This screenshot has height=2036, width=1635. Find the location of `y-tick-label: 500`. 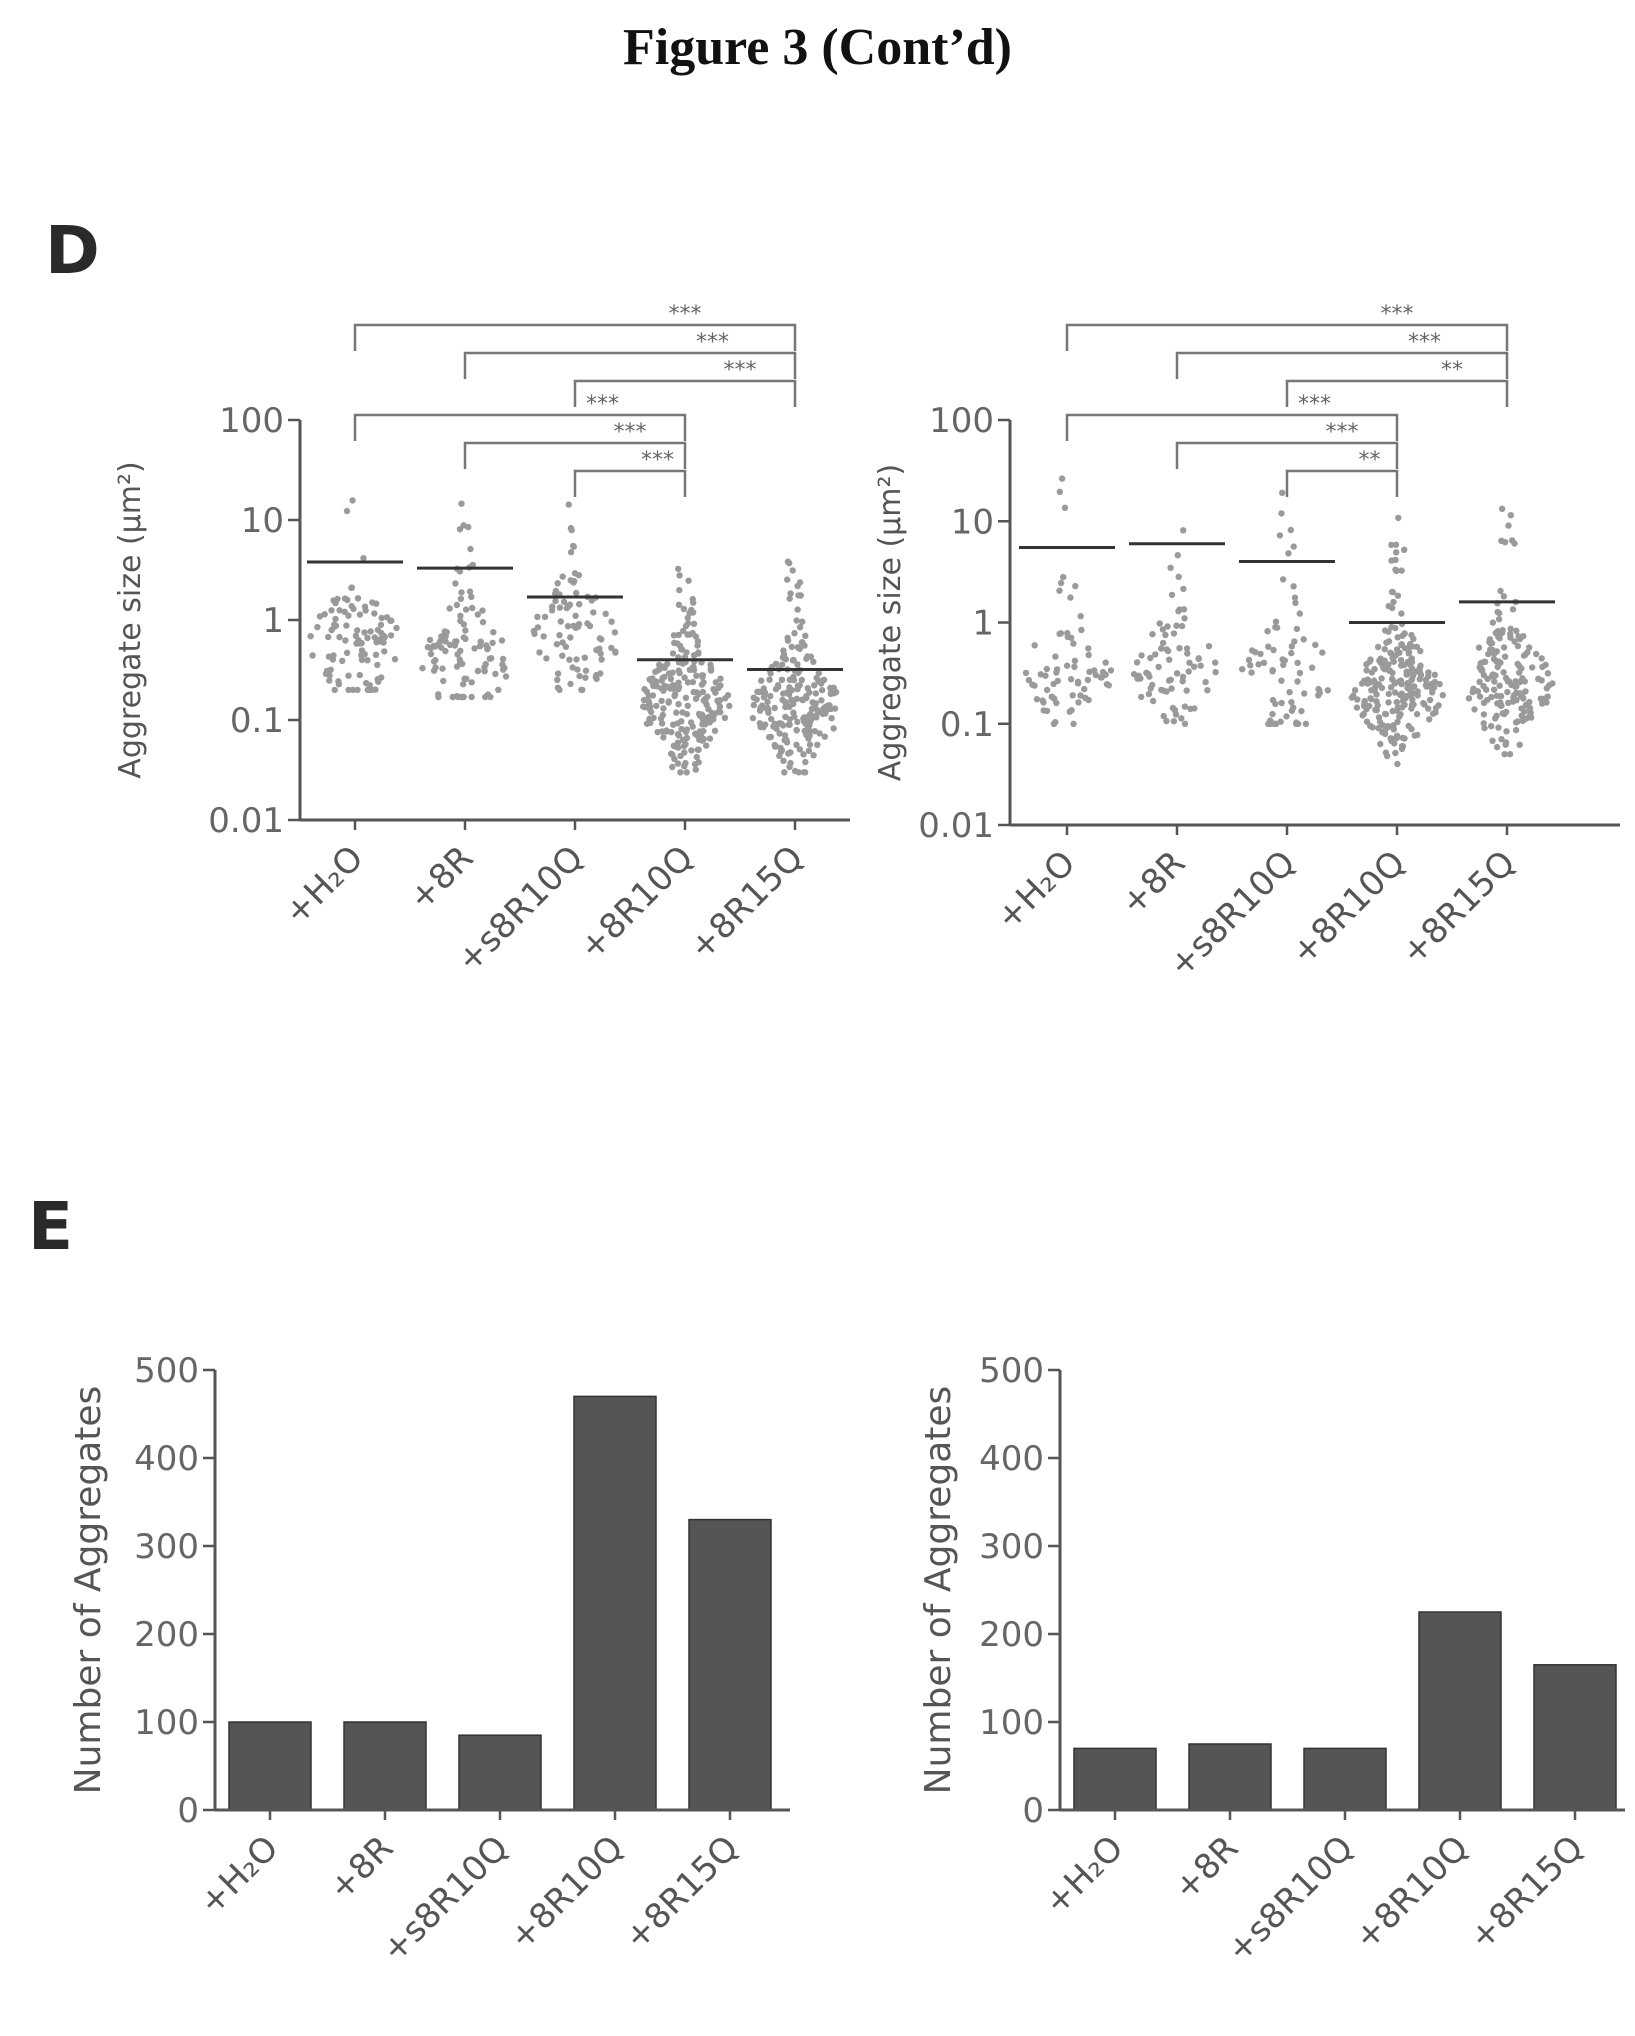

y-tick-label: 500 is located at coordinates (1011, 1371).